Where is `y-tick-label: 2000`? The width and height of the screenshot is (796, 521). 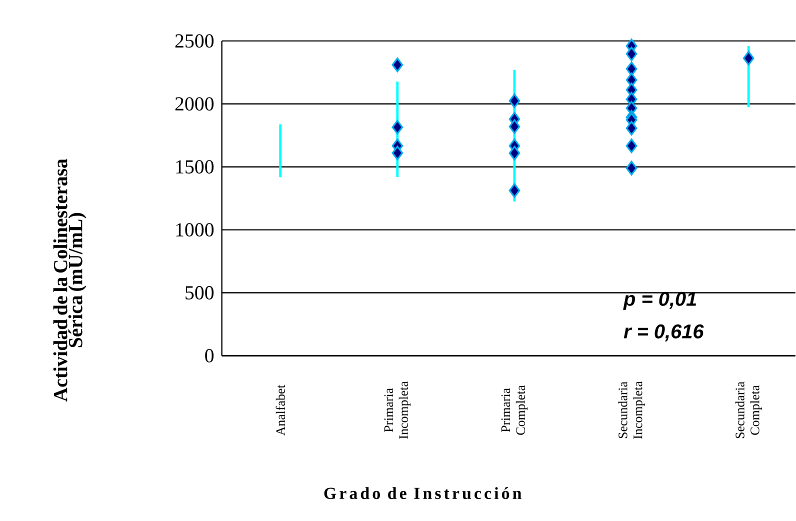 y-tick-label: 2000 is located at coordinates (194, 104).